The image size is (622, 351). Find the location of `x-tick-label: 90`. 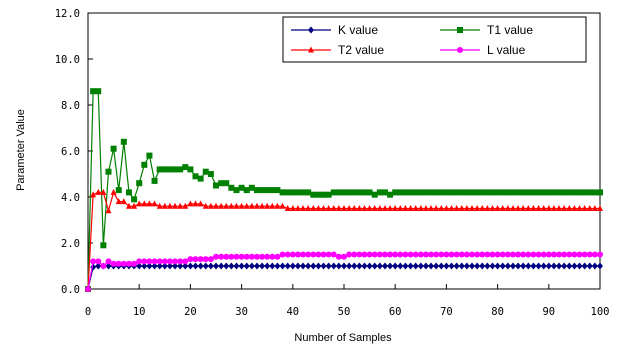

x-tick-label: 90 is located at coordinates (548, 312).